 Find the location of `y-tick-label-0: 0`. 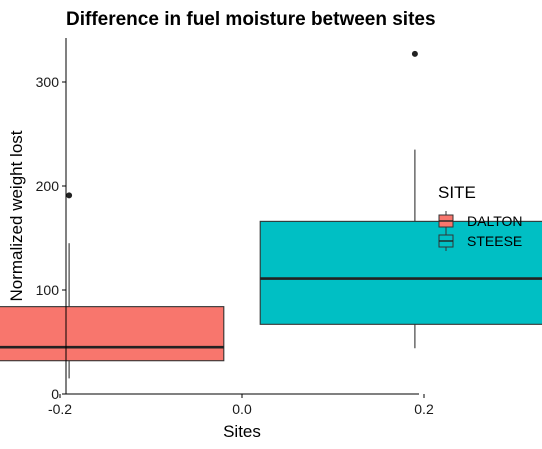

y-tick-label-0: 0 is located at coordinates (55, 394).